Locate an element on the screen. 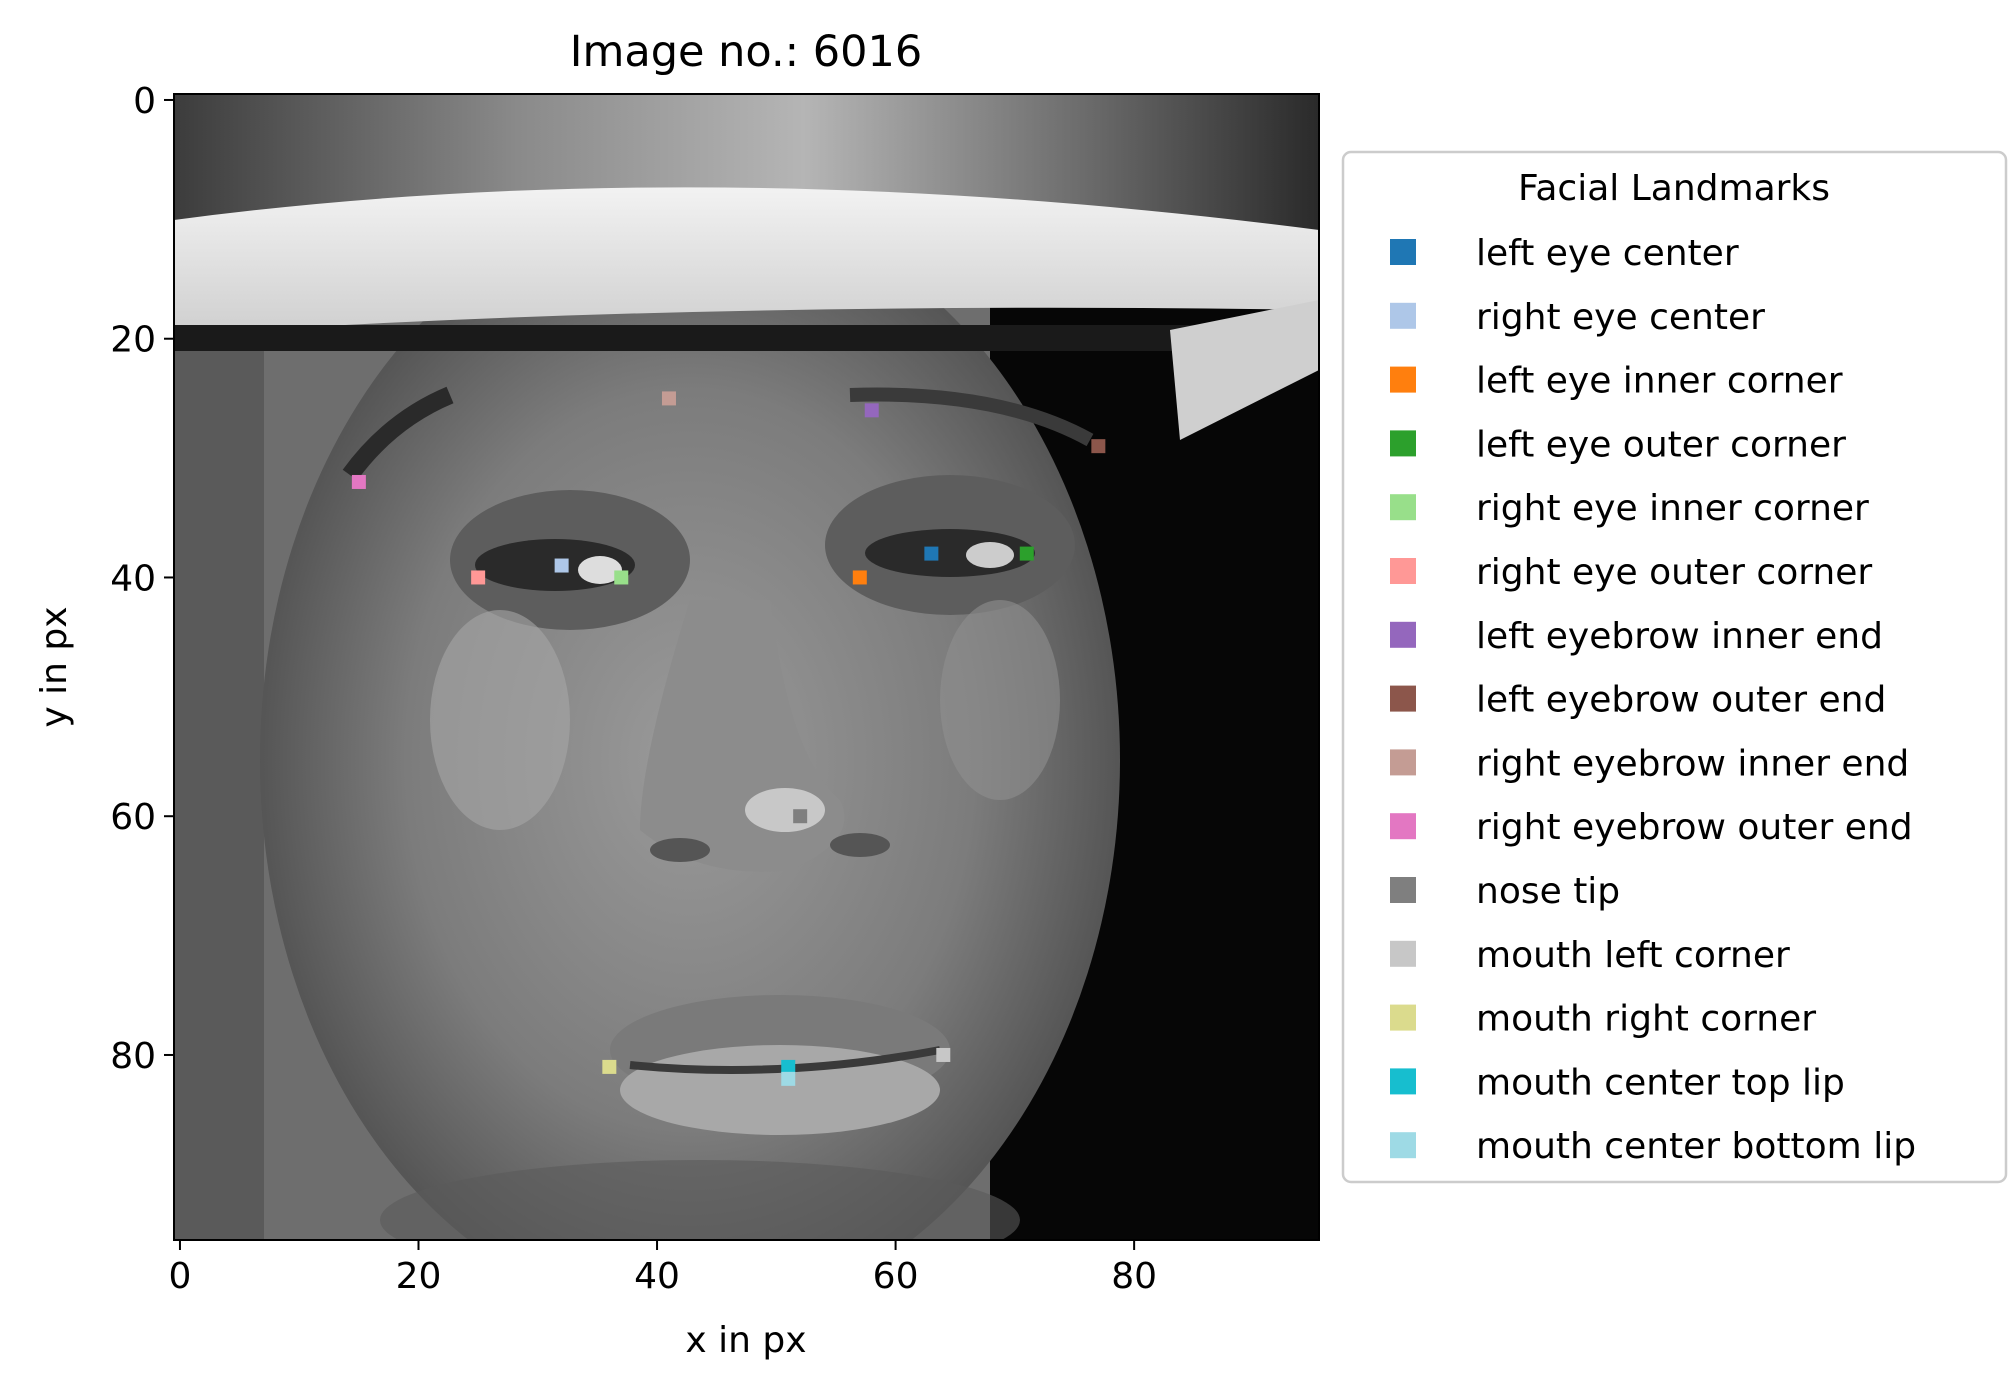  legend-label: left eyebrow outer end is located at coordinates (1681, 700).